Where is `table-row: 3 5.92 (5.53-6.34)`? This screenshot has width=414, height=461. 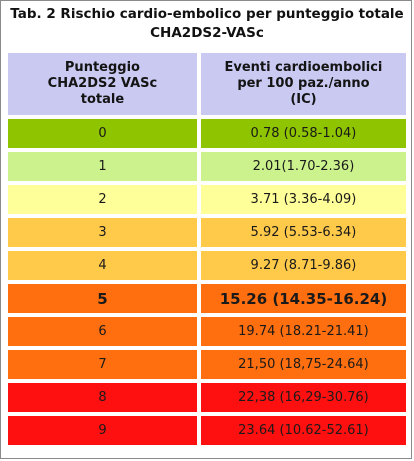 table-row: 3 5.92 (5.53-6.34) is located at coordinates (207, 232).